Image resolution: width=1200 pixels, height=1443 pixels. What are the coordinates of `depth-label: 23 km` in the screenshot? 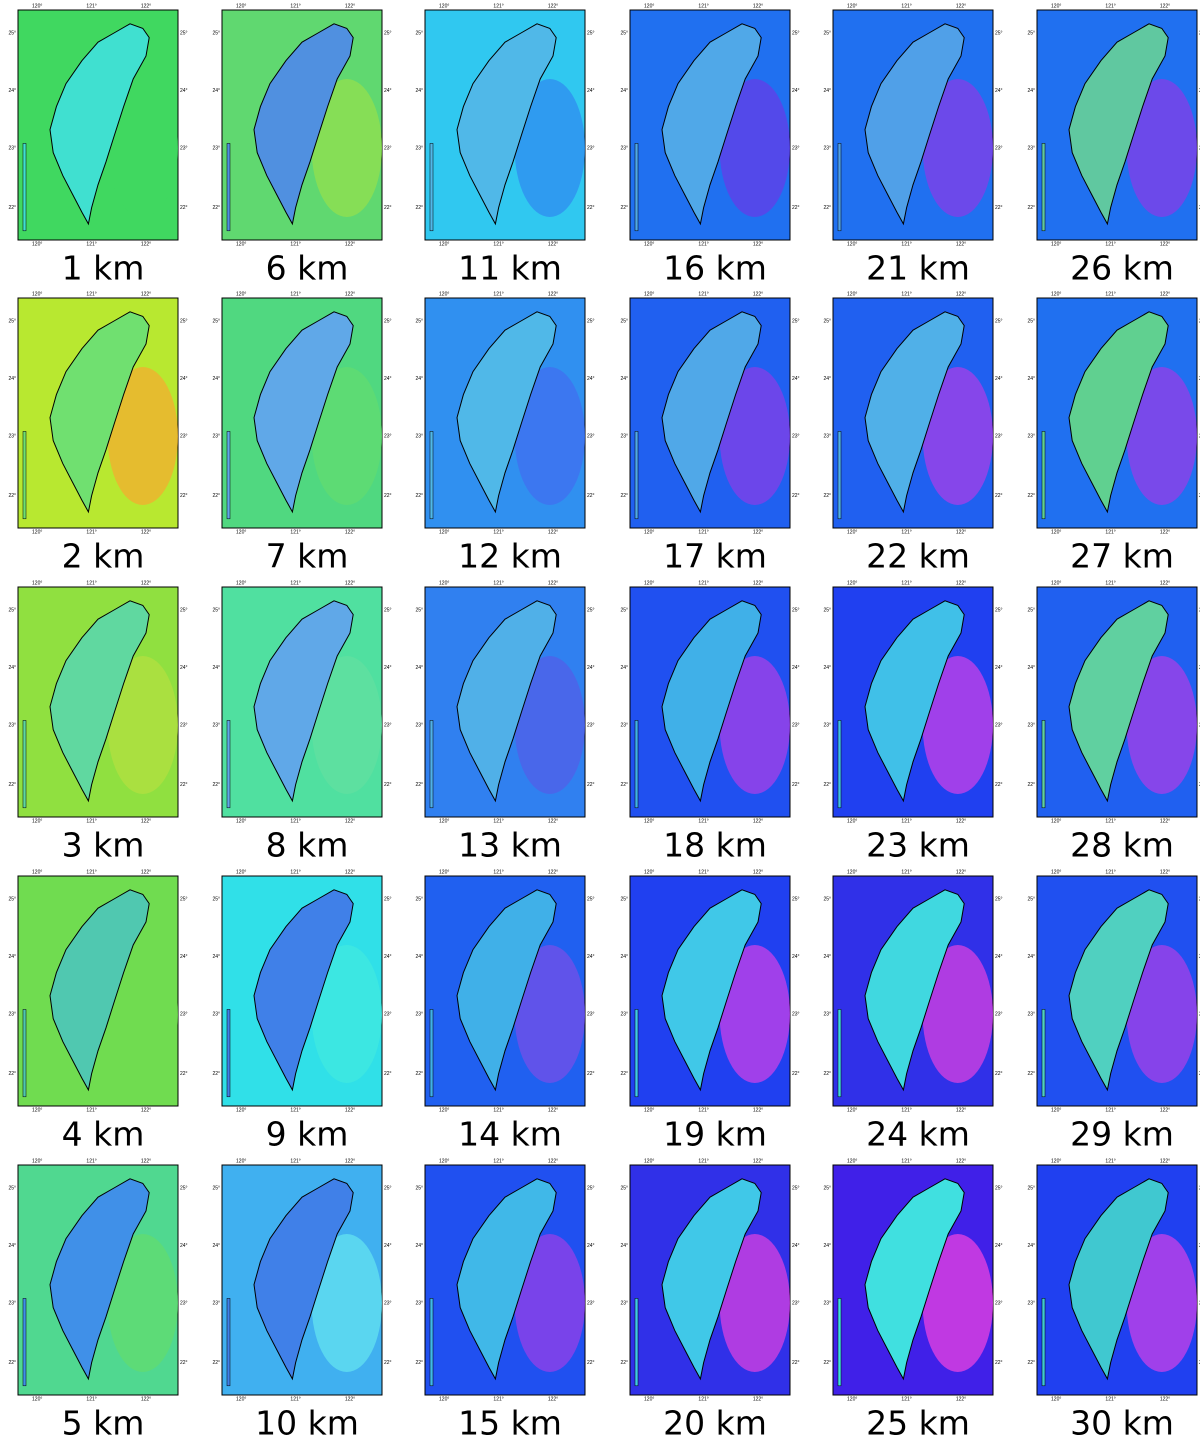 It's located at (918, 845).